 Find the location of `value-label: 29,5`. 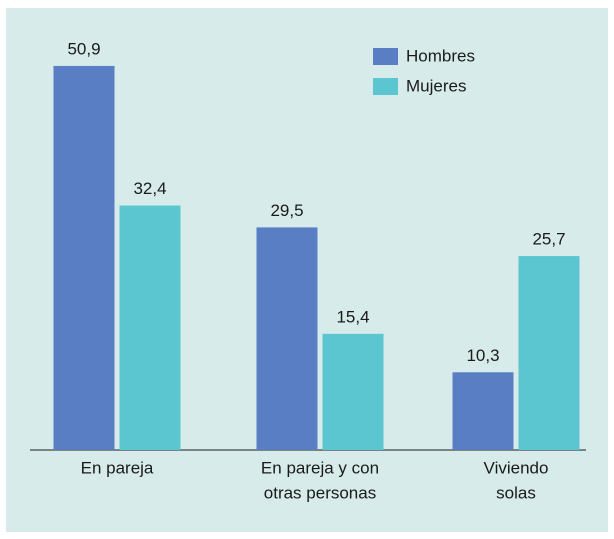

value-label: 29,5 is located at coordinates (286, 210).